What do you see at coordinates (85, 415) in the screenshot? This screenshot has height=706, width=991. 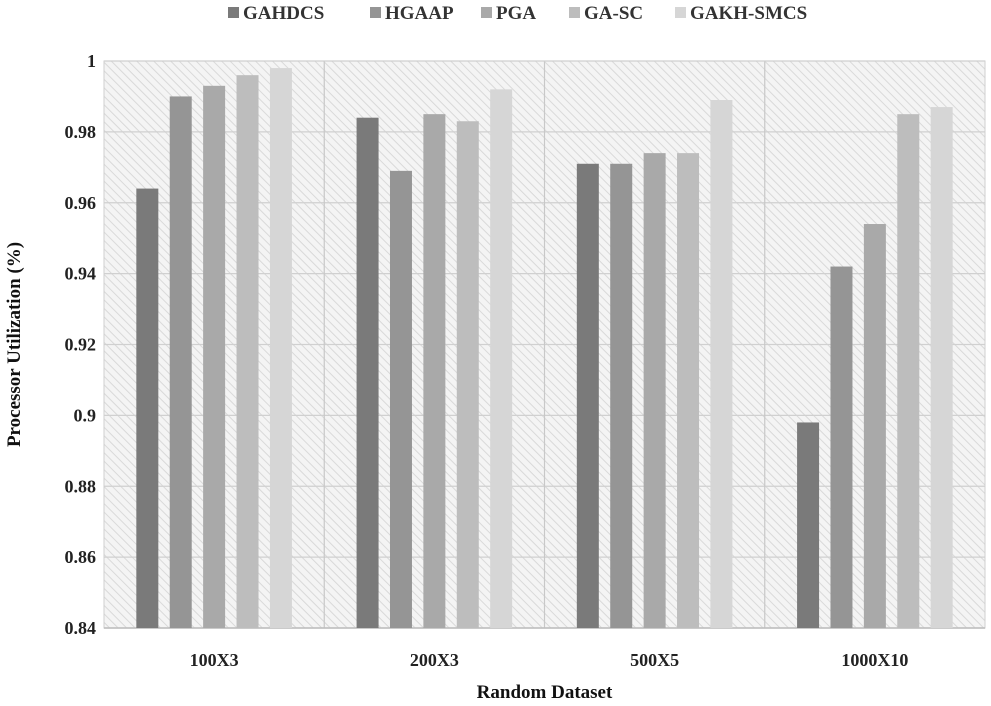 I see `y-tick-label: 0.9` at bounding box center [85, 415].